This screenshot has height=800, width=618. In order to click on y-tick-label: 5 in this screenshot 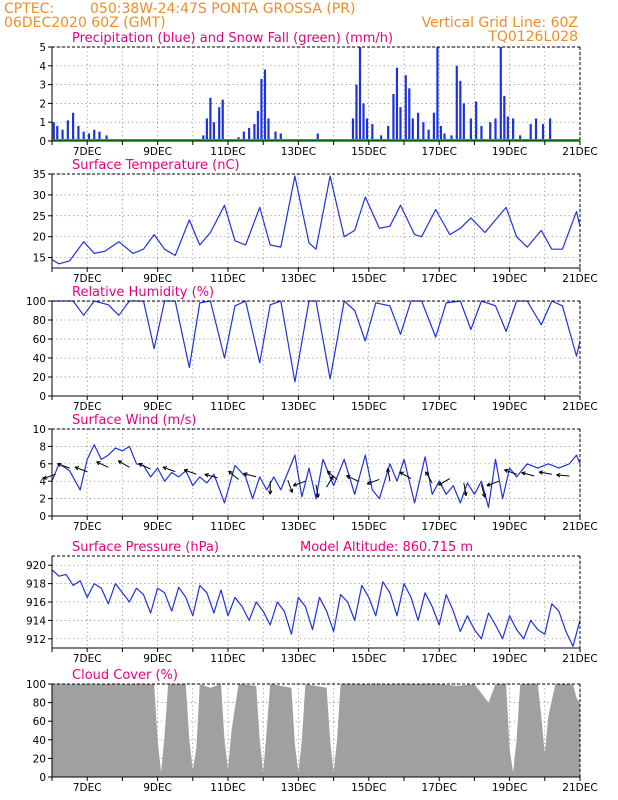, I will do `click(42, 48)`.